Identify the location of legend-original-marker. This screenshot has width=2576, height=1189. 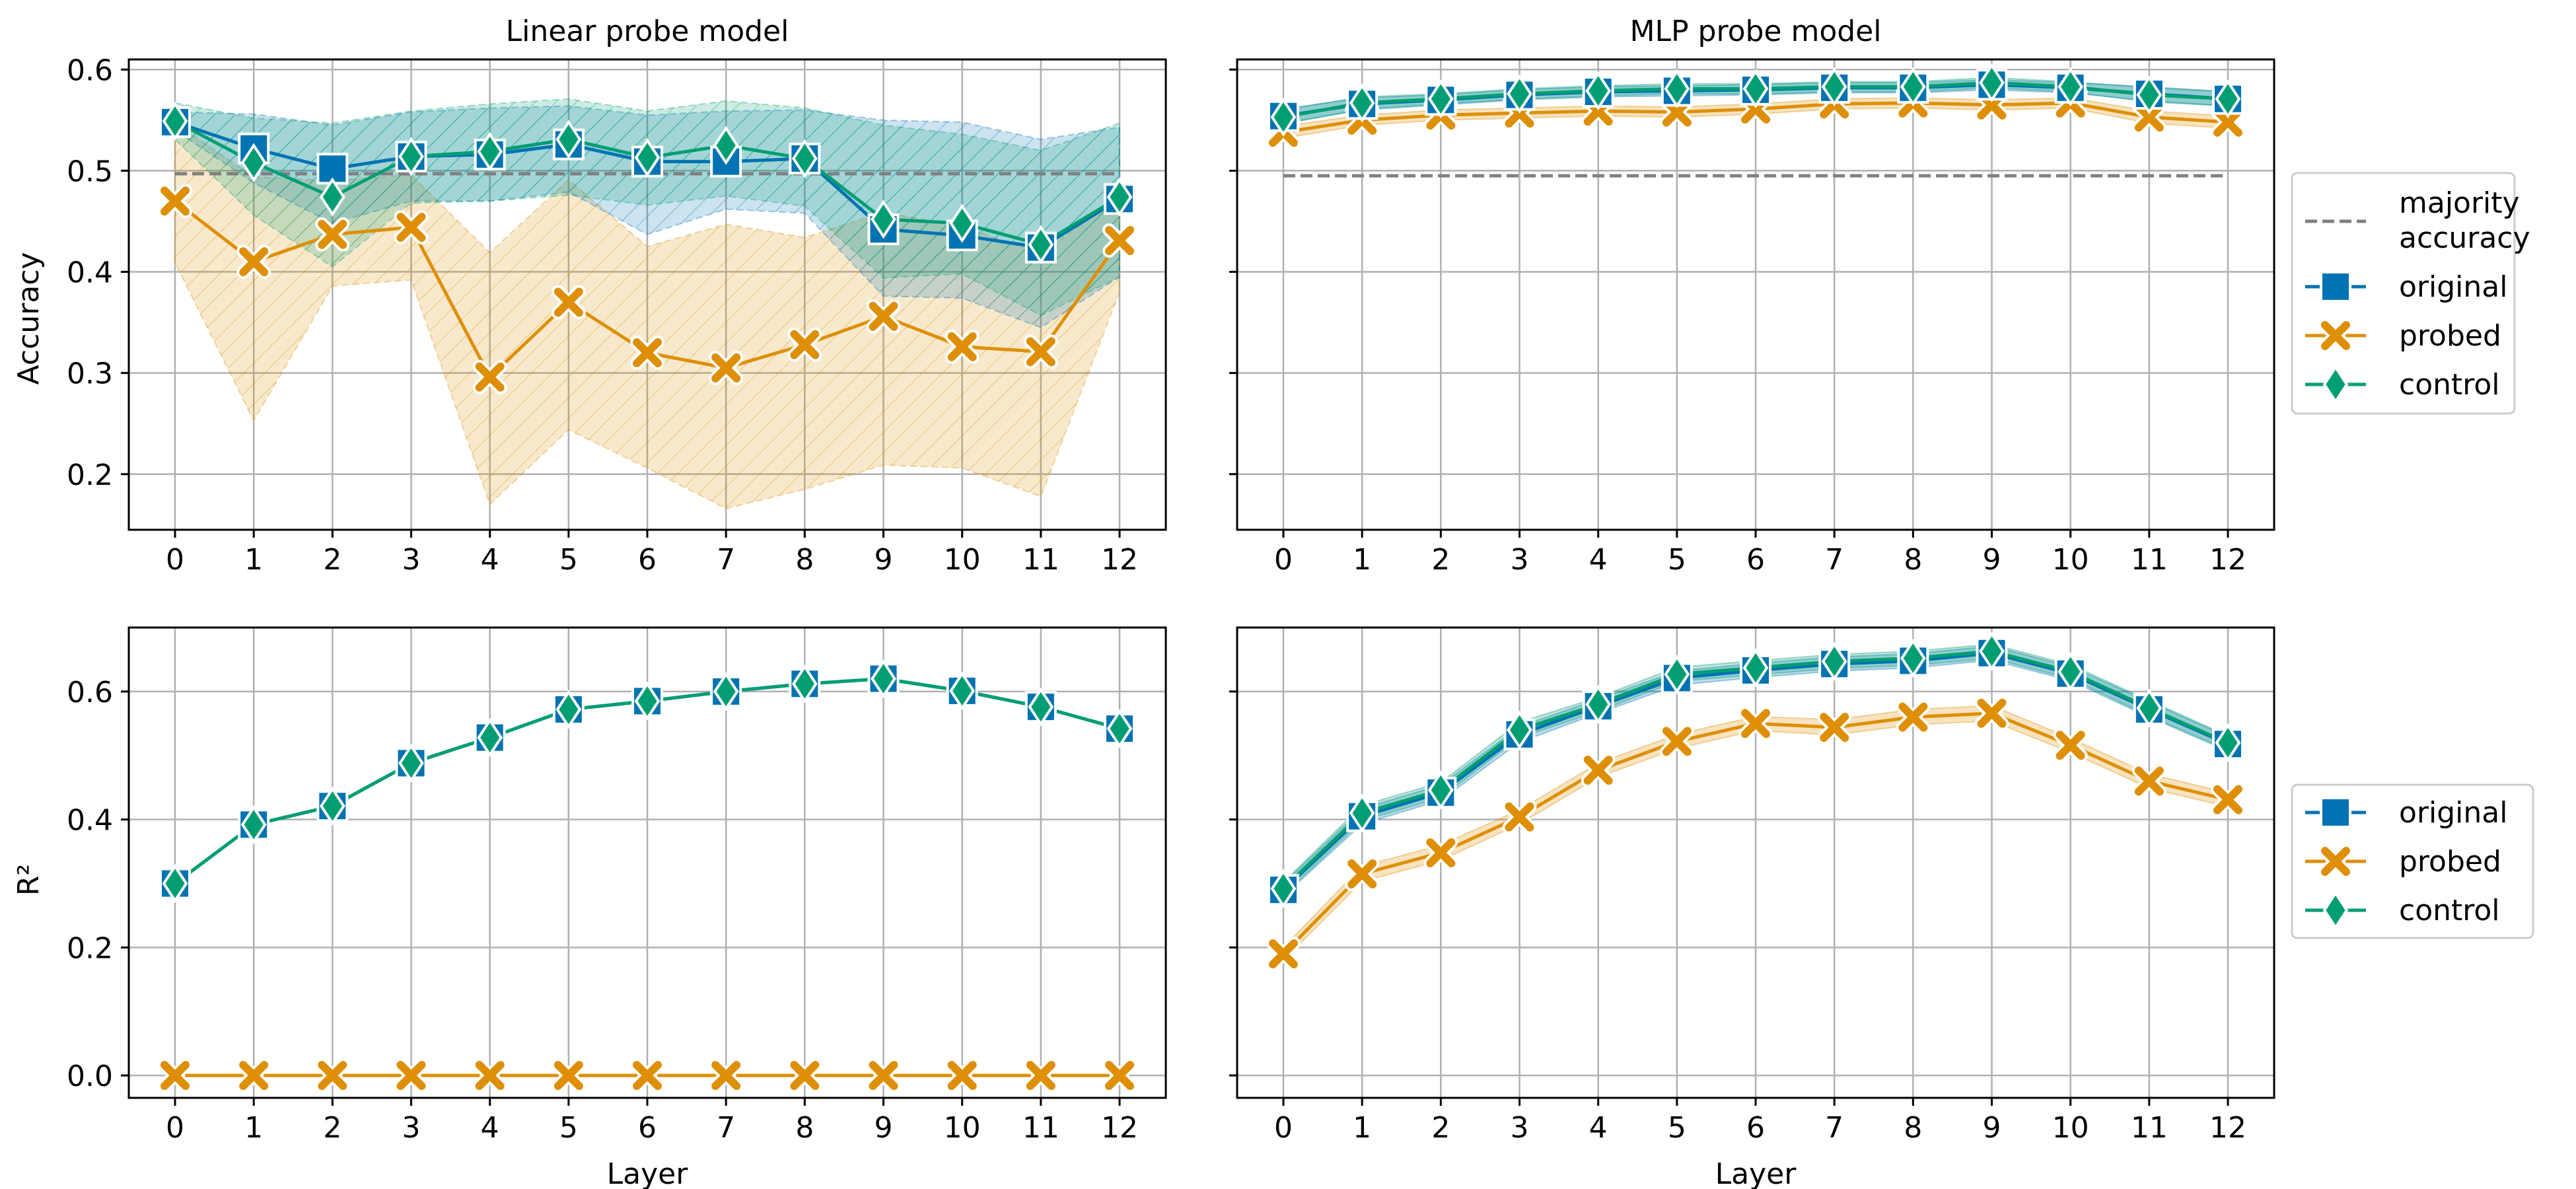
(2336, 287).